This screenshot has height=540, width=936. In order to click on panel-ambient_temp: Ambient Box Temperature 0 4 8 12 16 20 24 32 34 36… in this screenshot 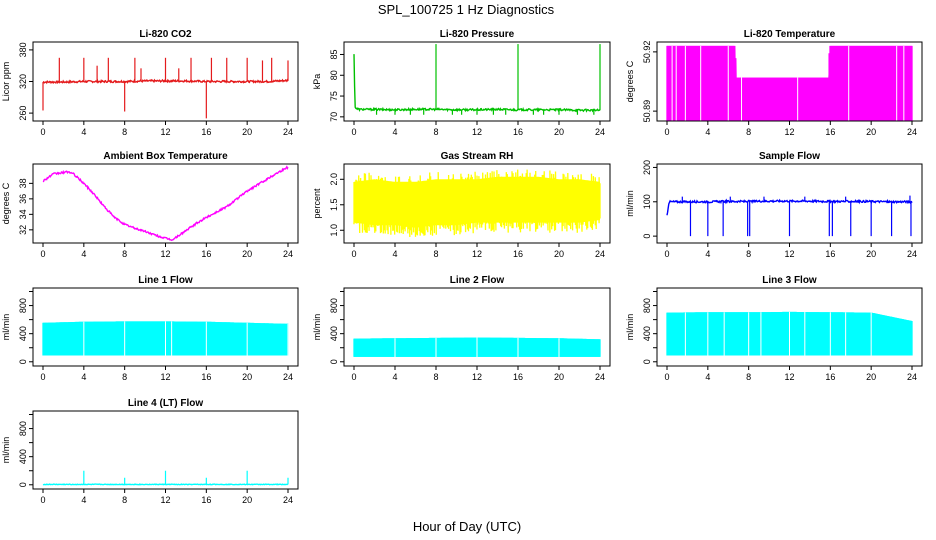, I will do `click(150, 205)`.